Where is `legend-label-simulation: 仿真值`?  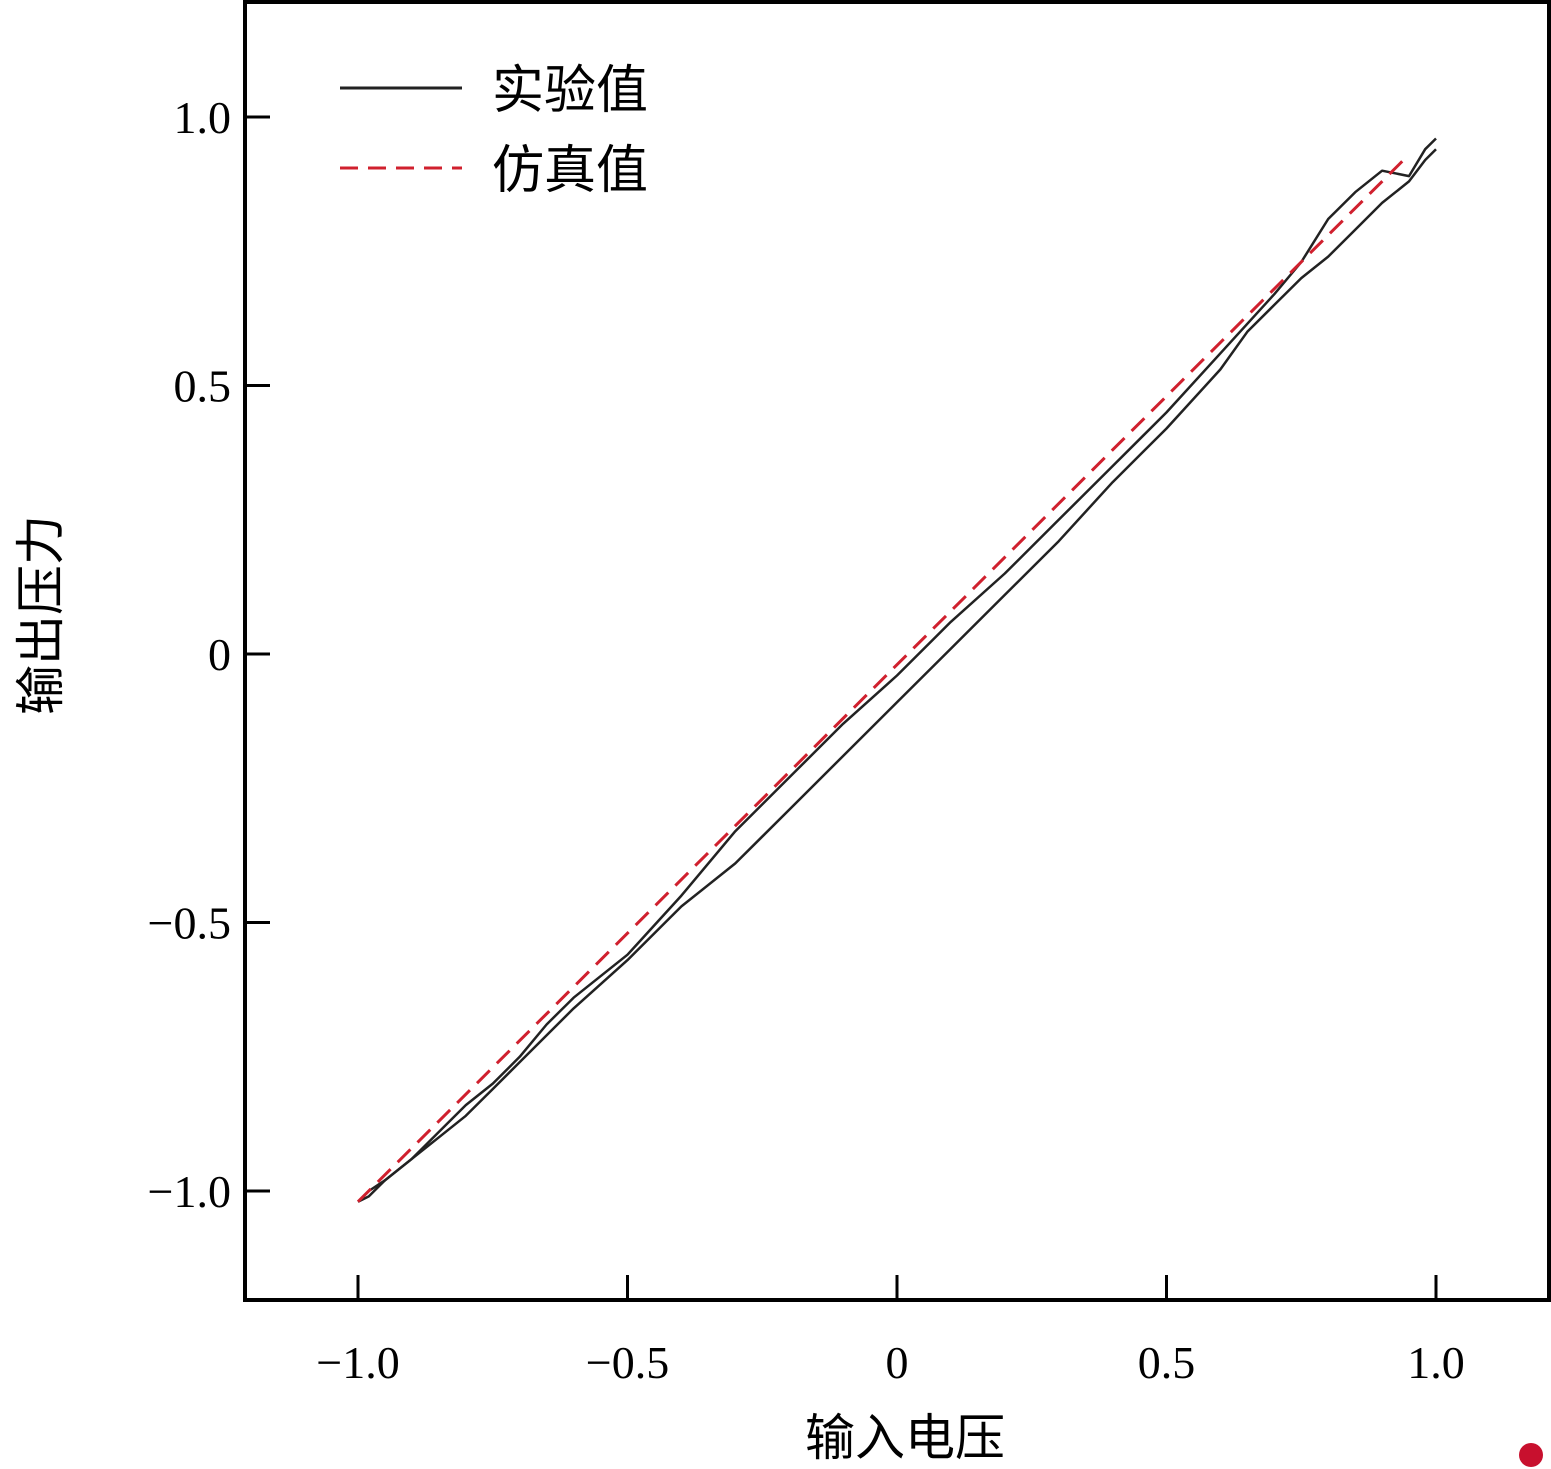 legend-label-simulation: 仿真值 is located at coordinates (570, 171).